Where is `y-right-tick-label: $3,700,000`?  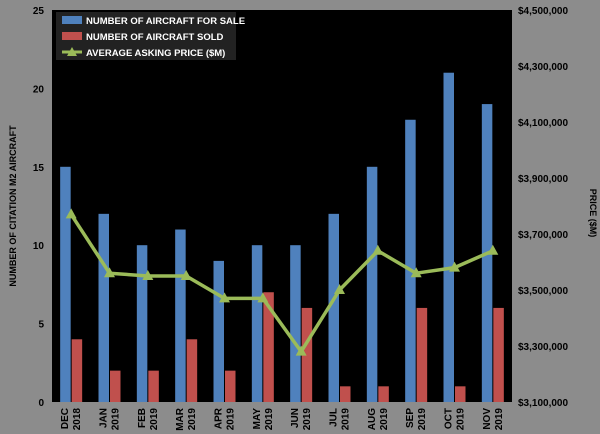 y-right-tick-label: $3,700,000 is located at coordinates (543, 235).